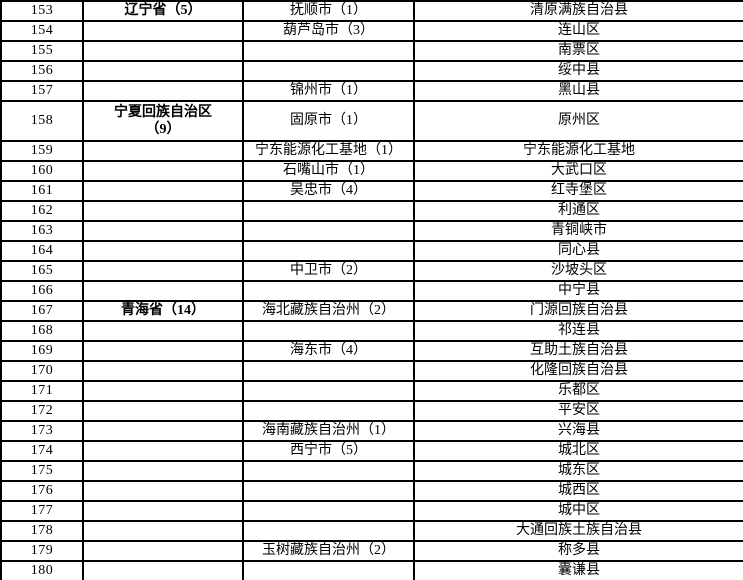 Image resolution: width=743 pixels, height=580 pixels. I want to click on county-cell: 门源回族自治县, so click(578, 311).